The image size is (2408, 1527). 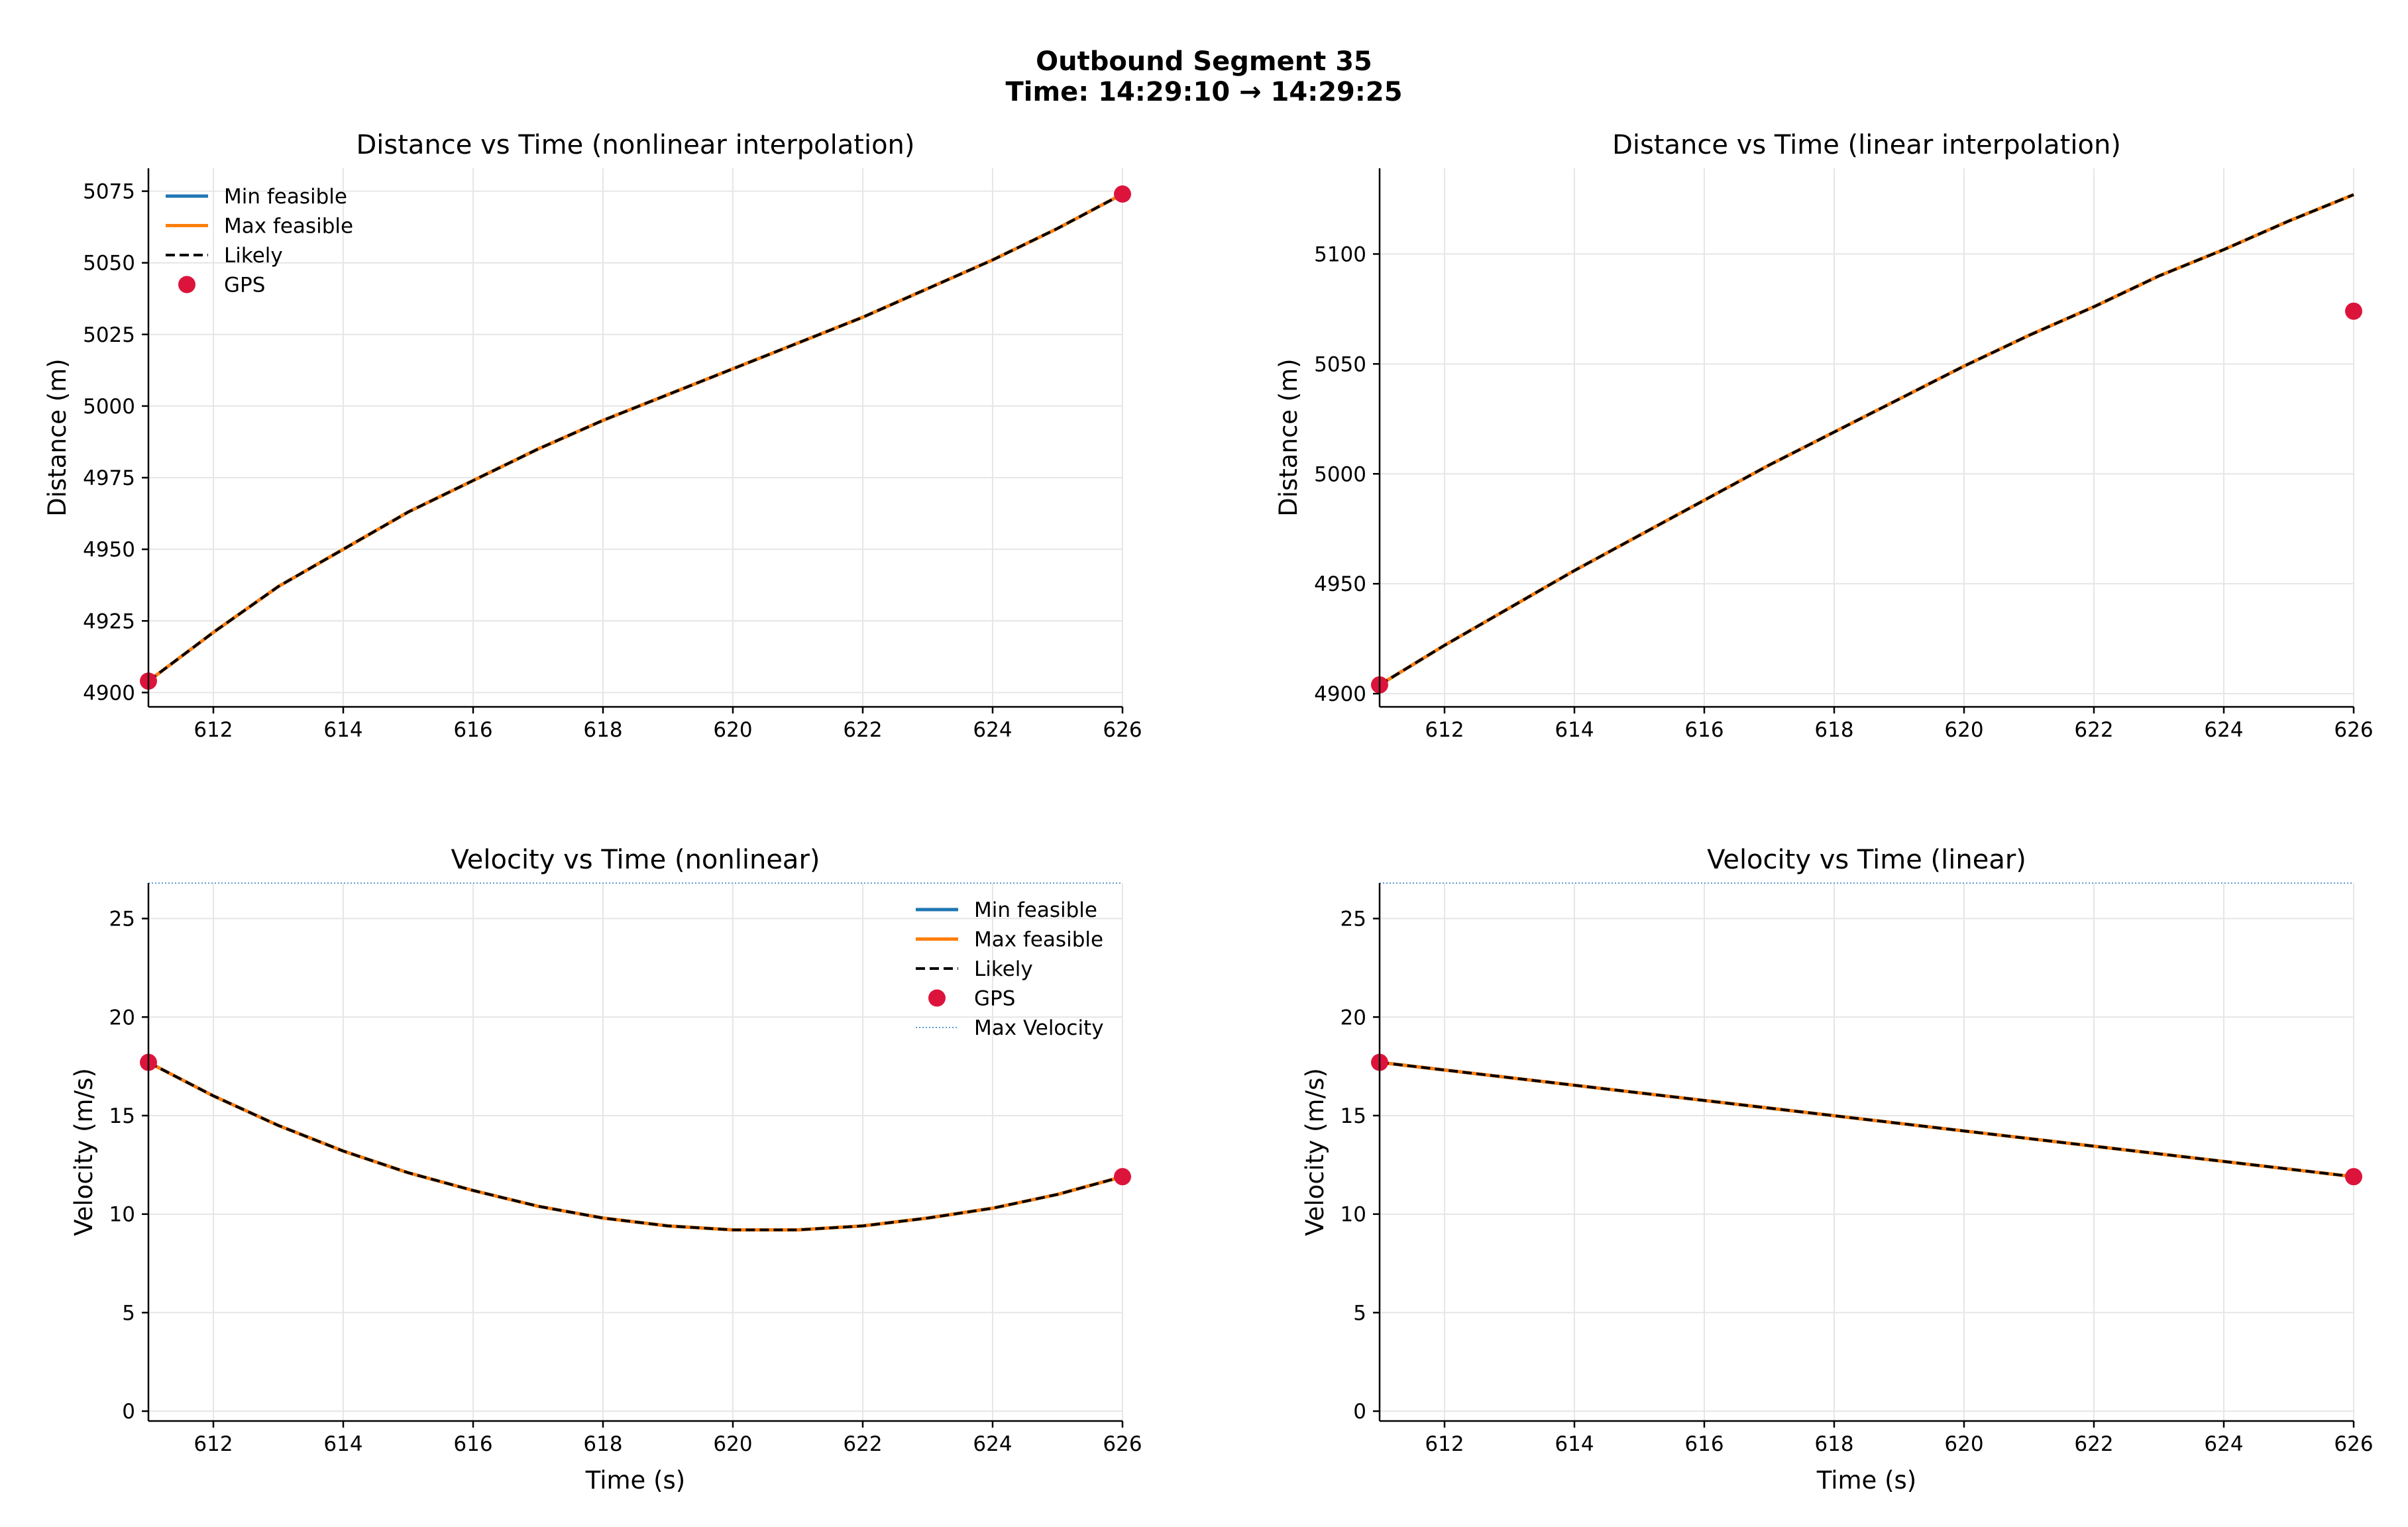 What do you see at coordinates (109, 621) in the screenshot?
I see `y-tick-label: 4925` at bounding box center [109, 621].